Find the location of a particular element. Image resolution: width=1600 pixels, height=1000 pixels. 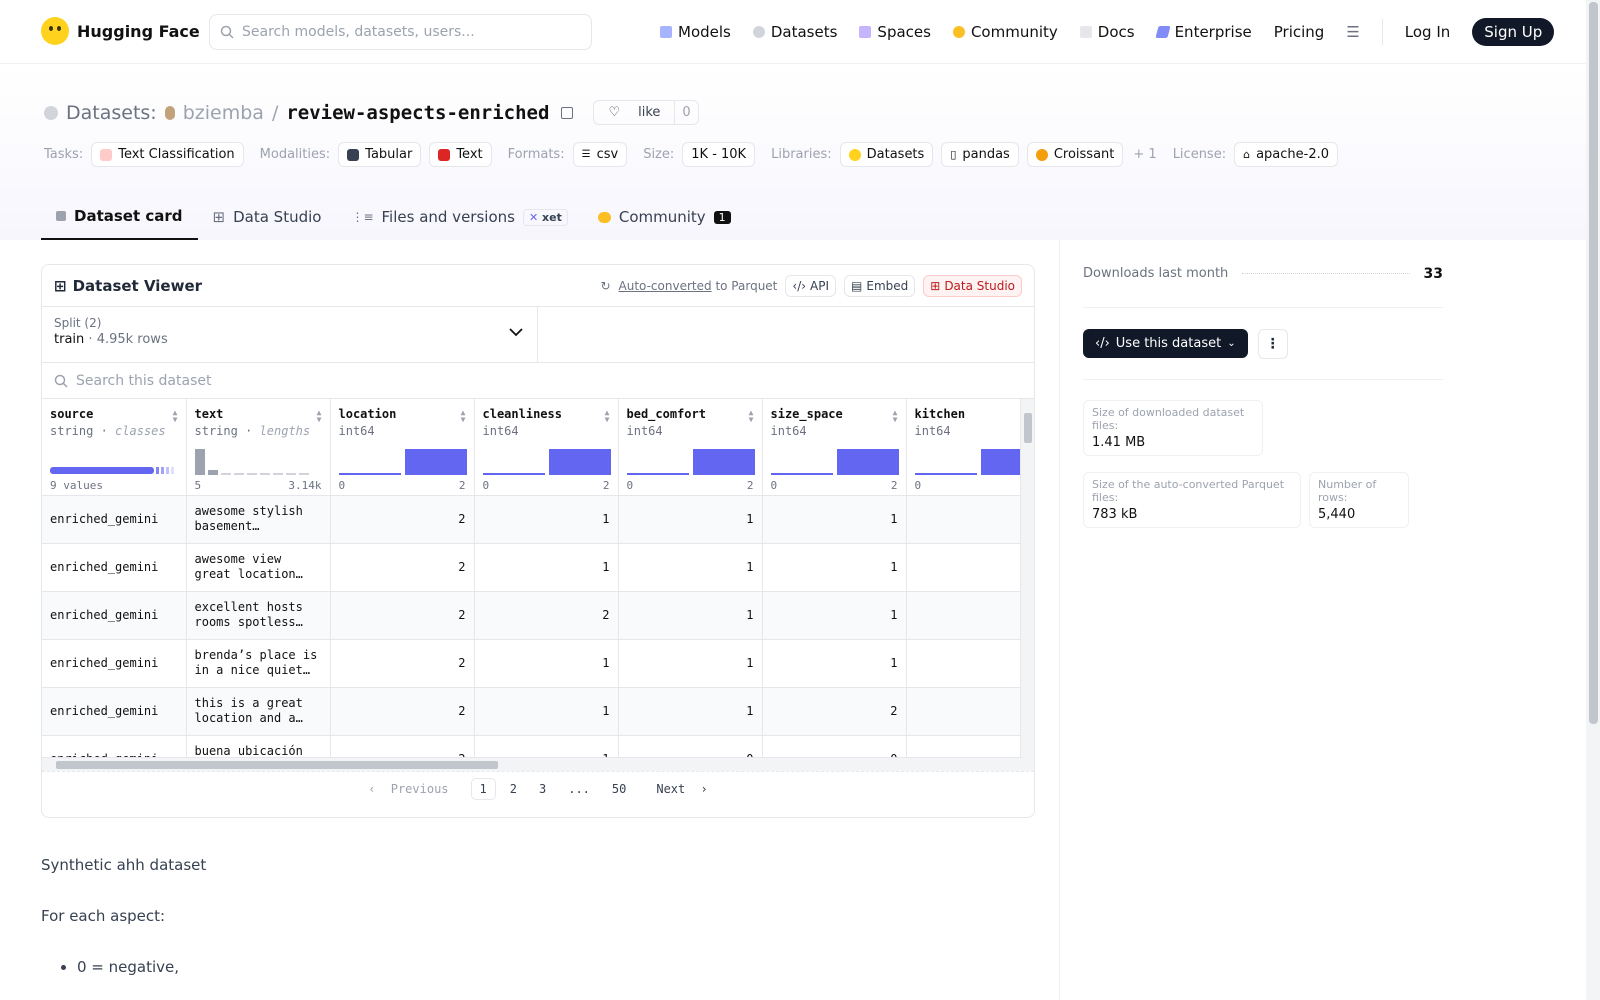

page-scrollbar is located at coordinates (1593, 500).